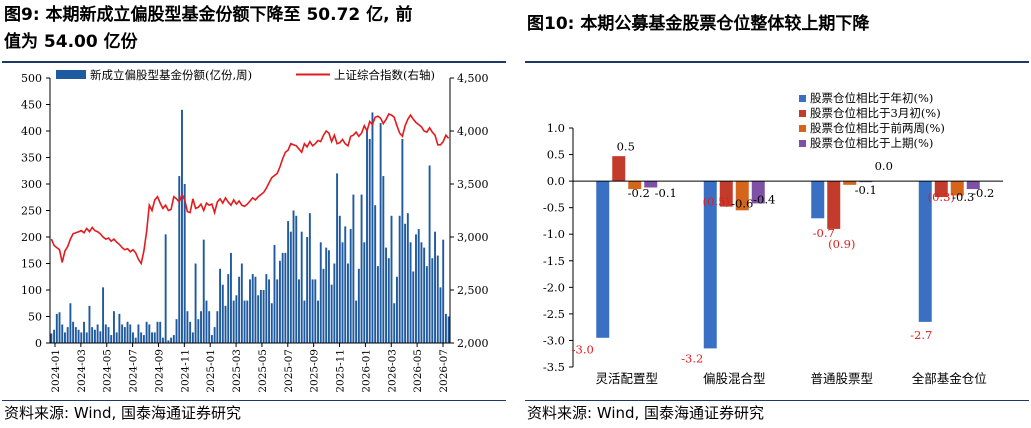 Image resolution: width=1031 pixels, height=428 pixels. What do you see at coordinates (742, 203) in the screenshot?
I see `data-label: -0.6` at bounding box center [742, 203].